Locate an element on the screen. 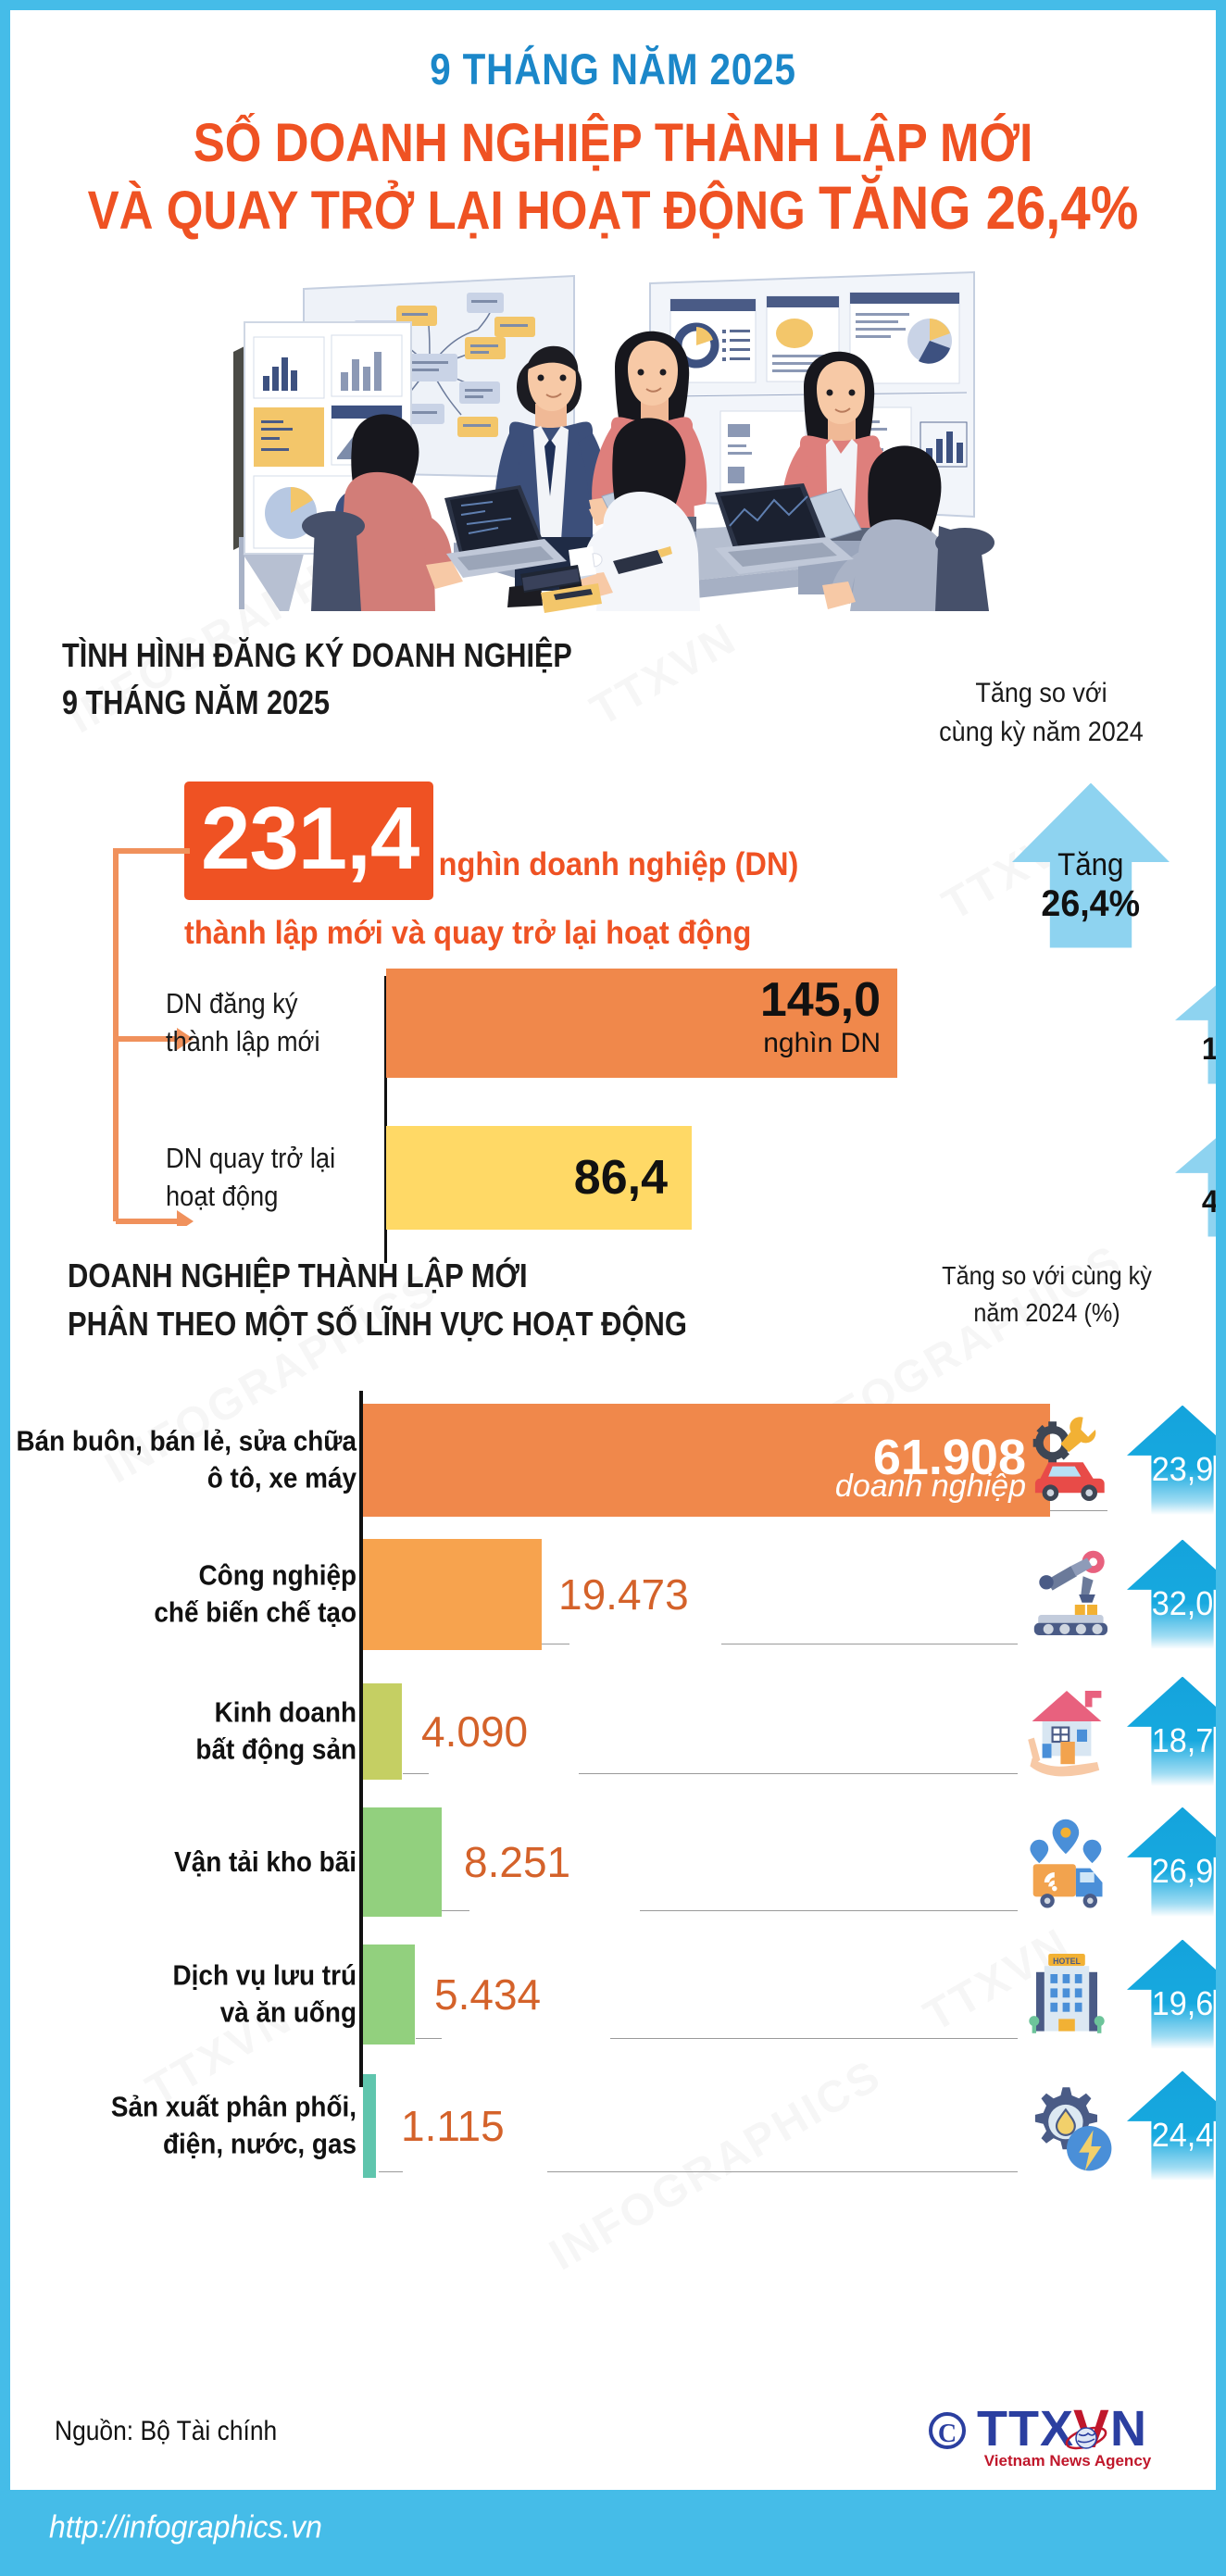 Image resolution: width=1226 pixels, height=2576 pixels. sector-value-1-unit: doanh nghiệp is located at coordinates (930, 1487).